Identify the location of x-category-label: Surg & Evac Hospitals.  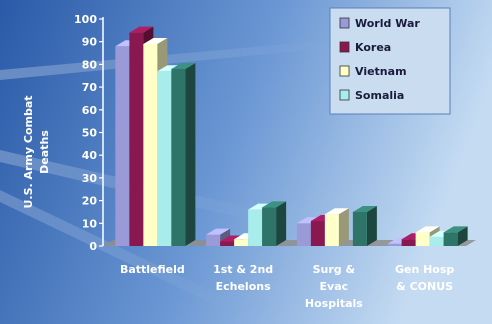
(334, 286).